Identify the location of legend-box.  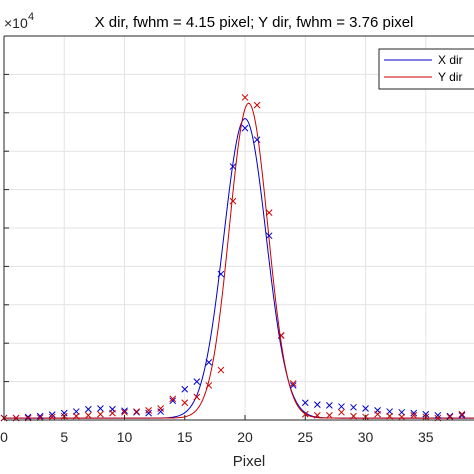
(426, 69).